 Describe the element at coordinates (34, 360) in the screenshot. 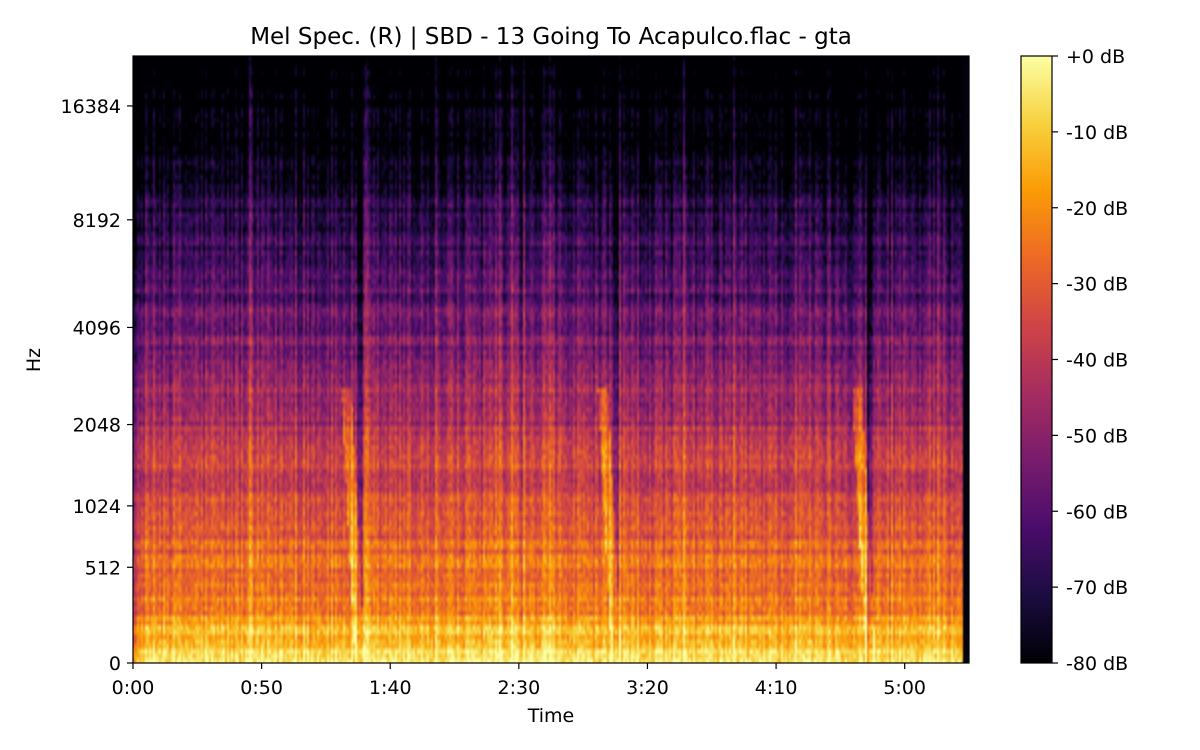

I see `y-axis-label: Hz` at that location.